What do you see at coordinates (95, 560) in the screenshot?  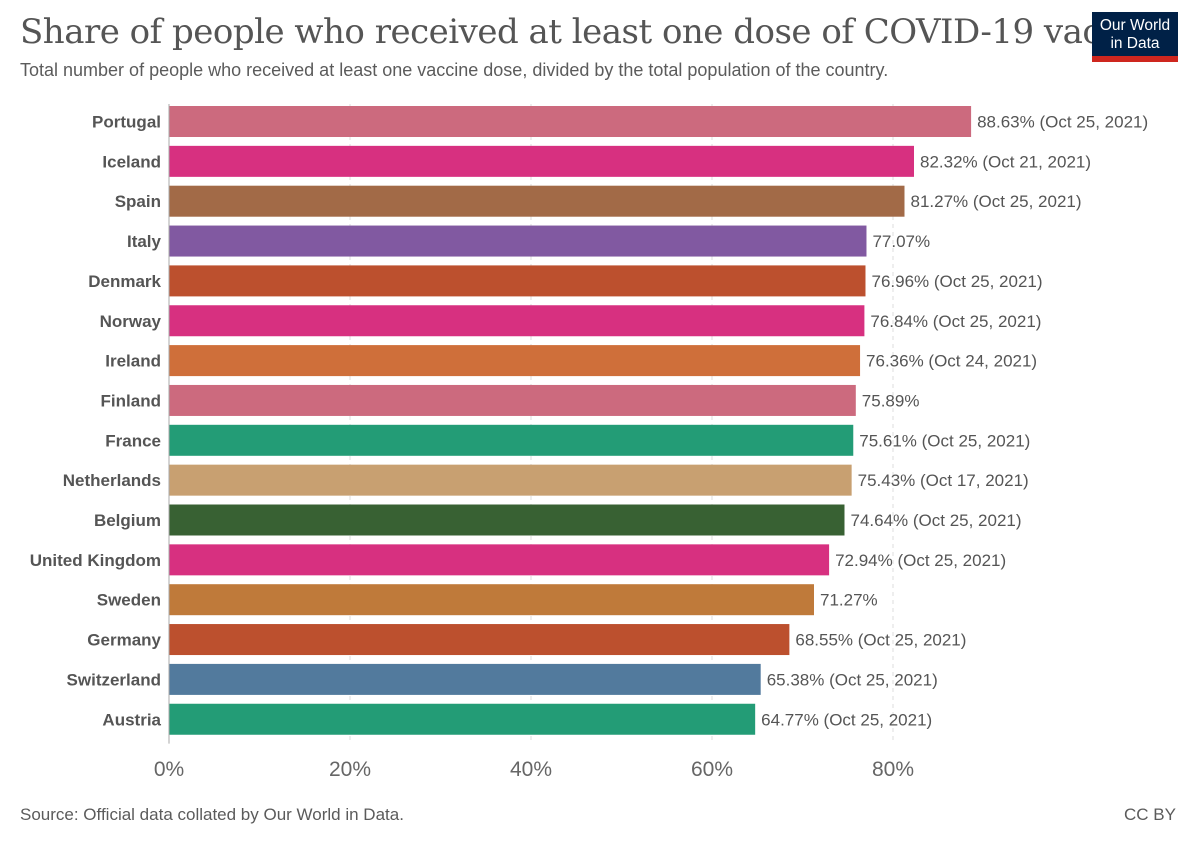 I see `category-label: United Kingdom` at bounding box center [95, 560].